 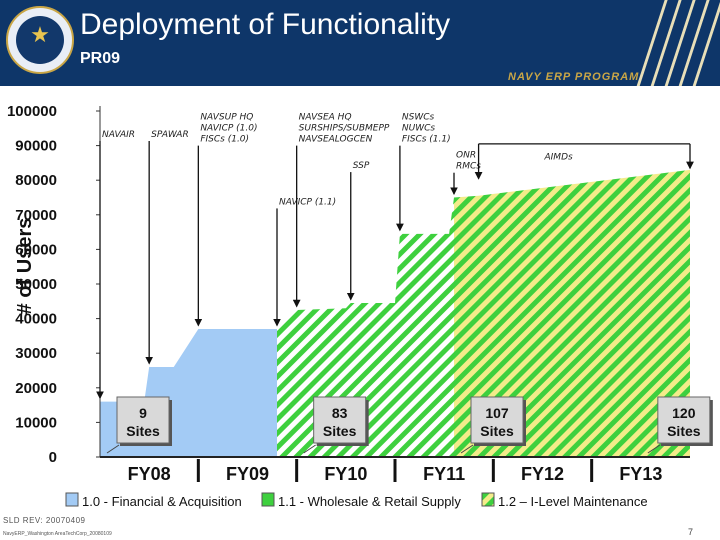 I want to click on annotation-label-navicp-1-1-: NAVICP (1.1), so click(x=307, y=202).